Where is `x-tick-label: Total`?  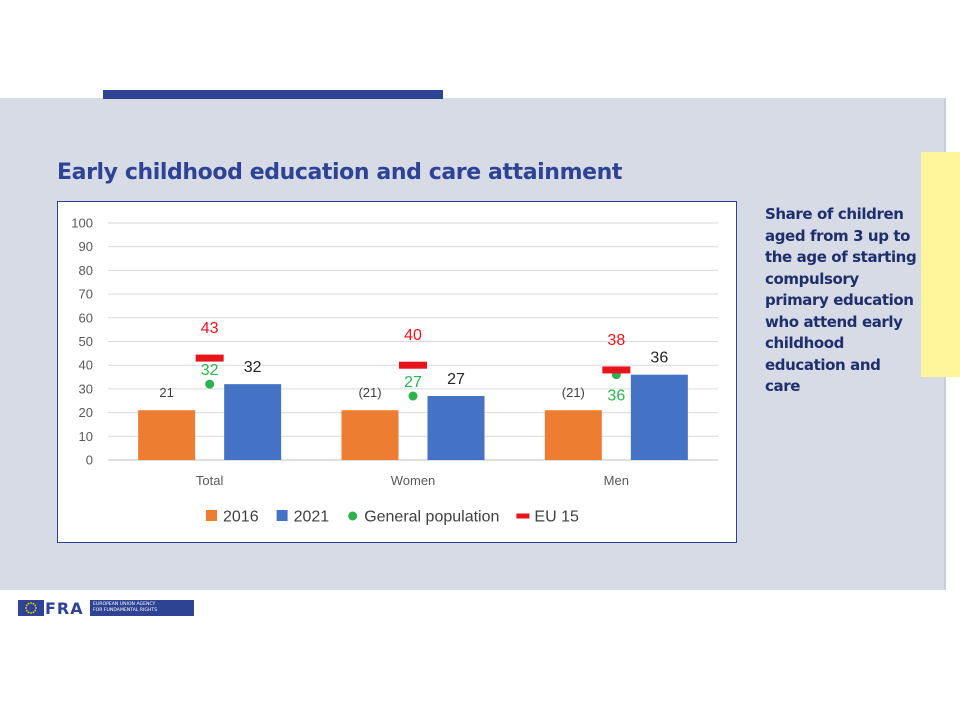
x-tick-label: Total is located at coordinates (210, 480).